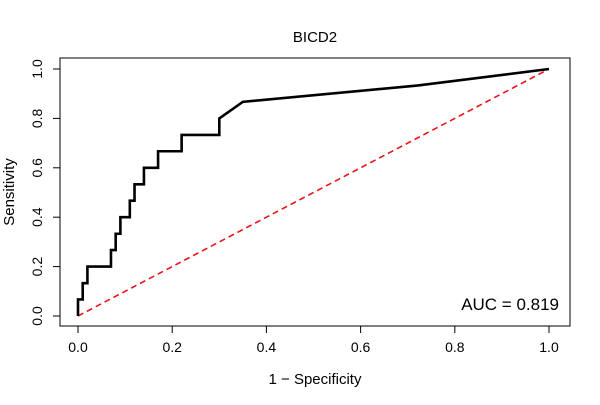 The height and width of the screenshot is (405, 600). What do you see at coordinates (37, 267) in the screenshot?
I see `y-tick-label: 0.2` at bounding box center [37, 267].